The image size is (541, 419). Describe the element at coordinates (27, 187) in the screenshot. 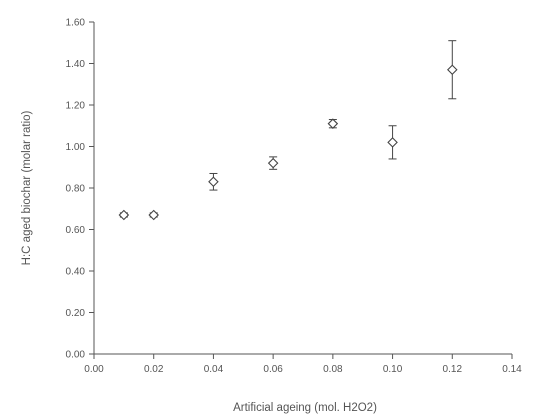

I see `y-axis-title: H:C aged biochar (molar ratio)` at that location.